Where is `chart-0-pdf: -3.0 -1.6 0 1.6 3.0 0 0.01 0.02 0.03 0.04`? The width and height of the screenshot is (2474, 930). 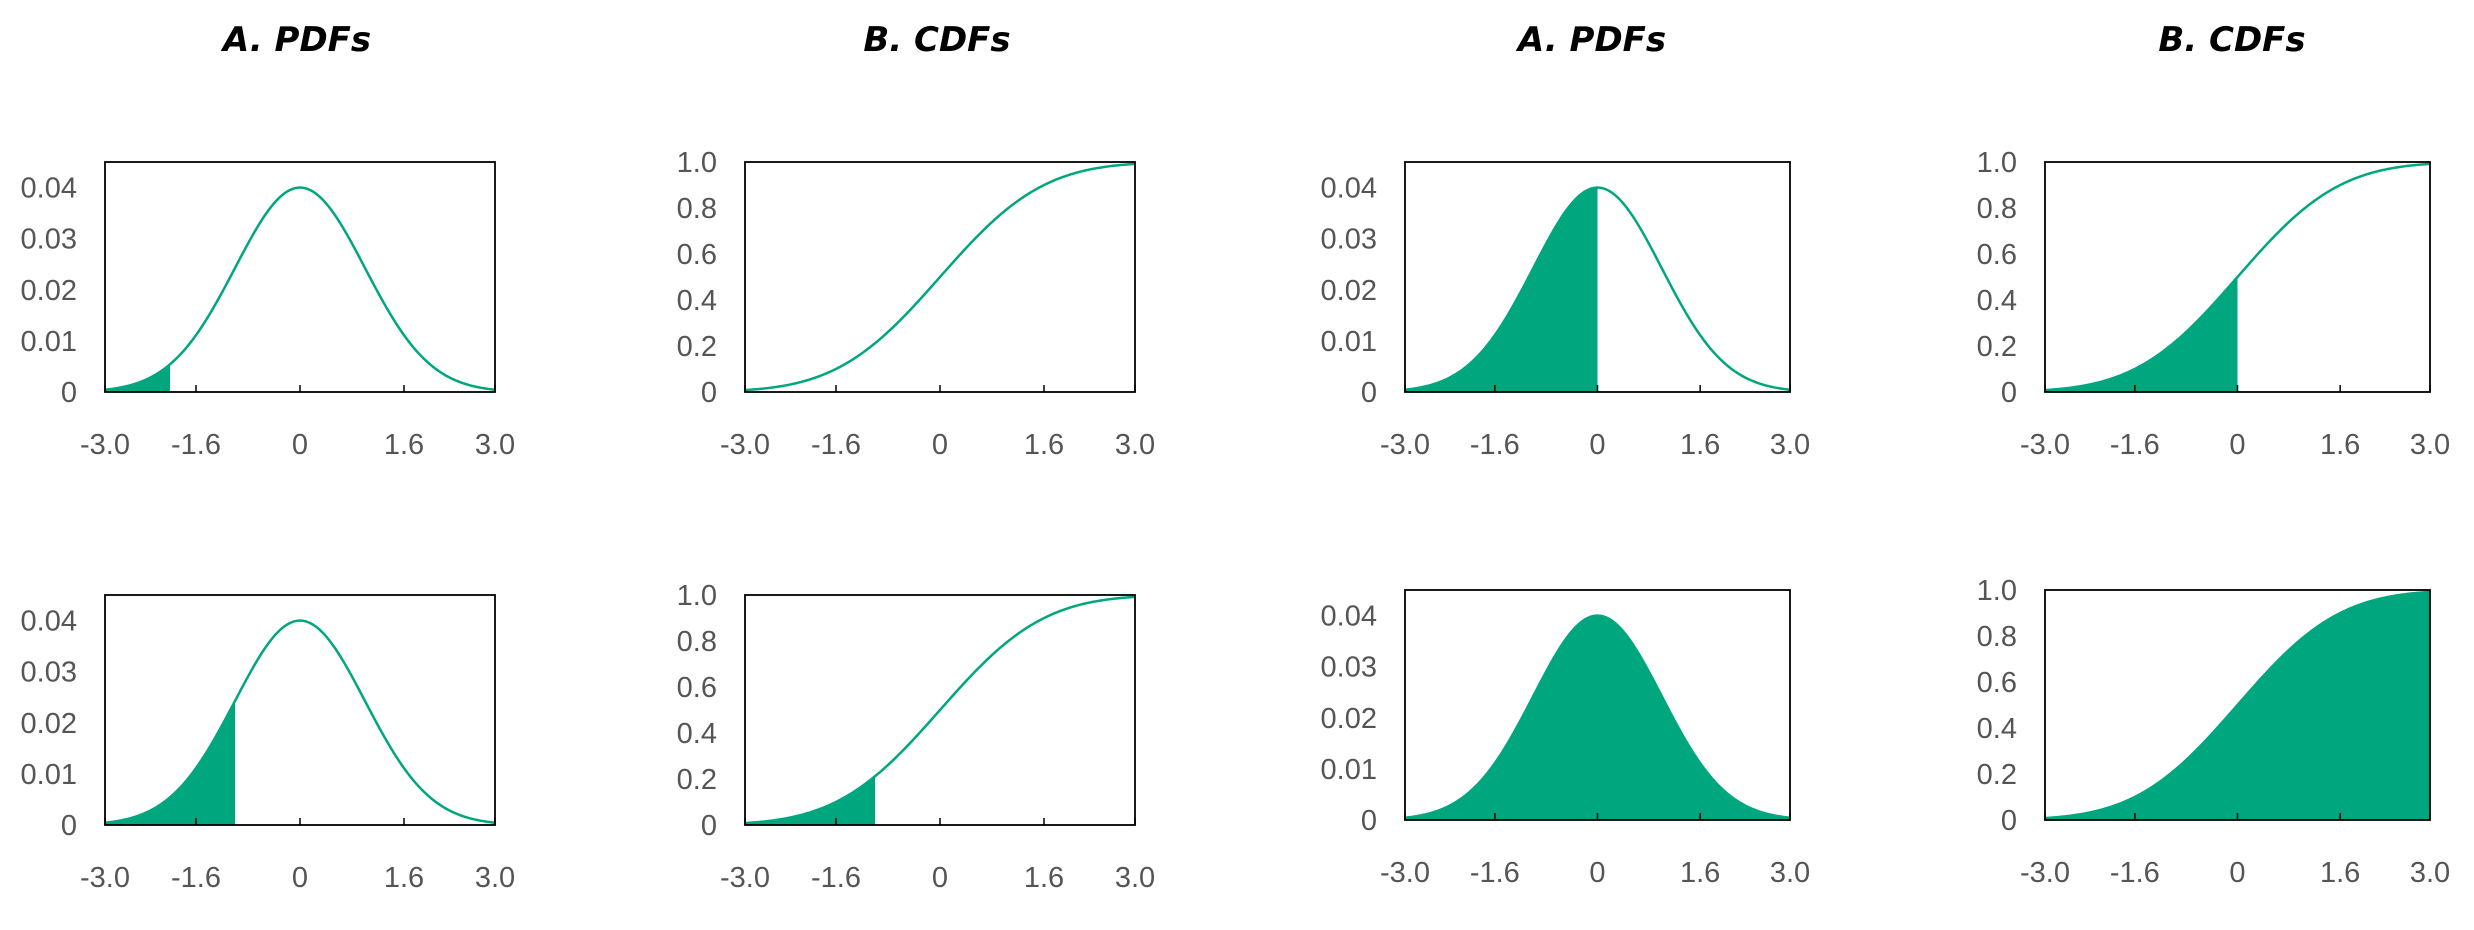
chart-0-pdf: -3.0 -1.6 0 1.6 3.0 0 0.01 0.02 0.03 0.04 is located at coordinates (268, 311).